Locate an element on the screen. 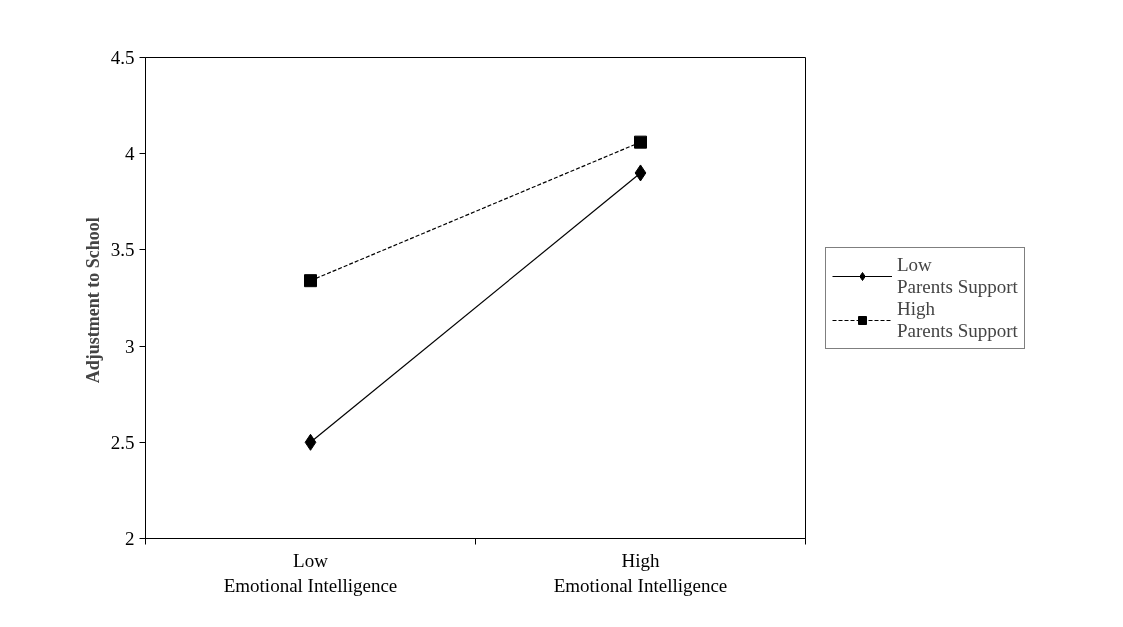  y-tick-label: 2 is located at coordinates (130, 538).